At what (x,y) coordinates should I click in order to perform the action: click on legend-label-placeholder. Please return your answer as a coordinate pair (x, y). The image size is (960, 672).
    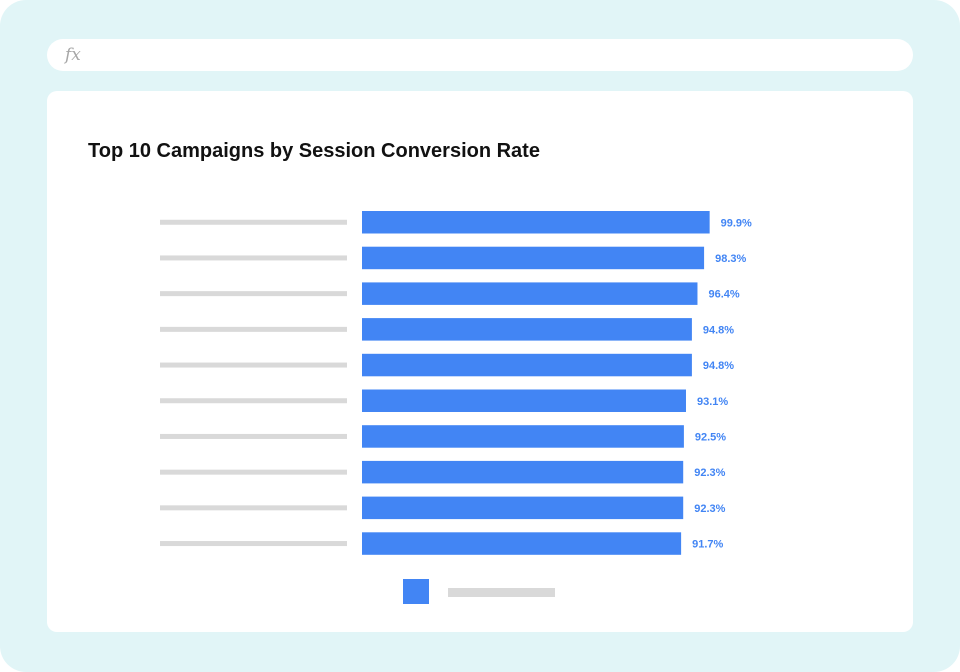
    Looking at the image, I should click on (501, 592).